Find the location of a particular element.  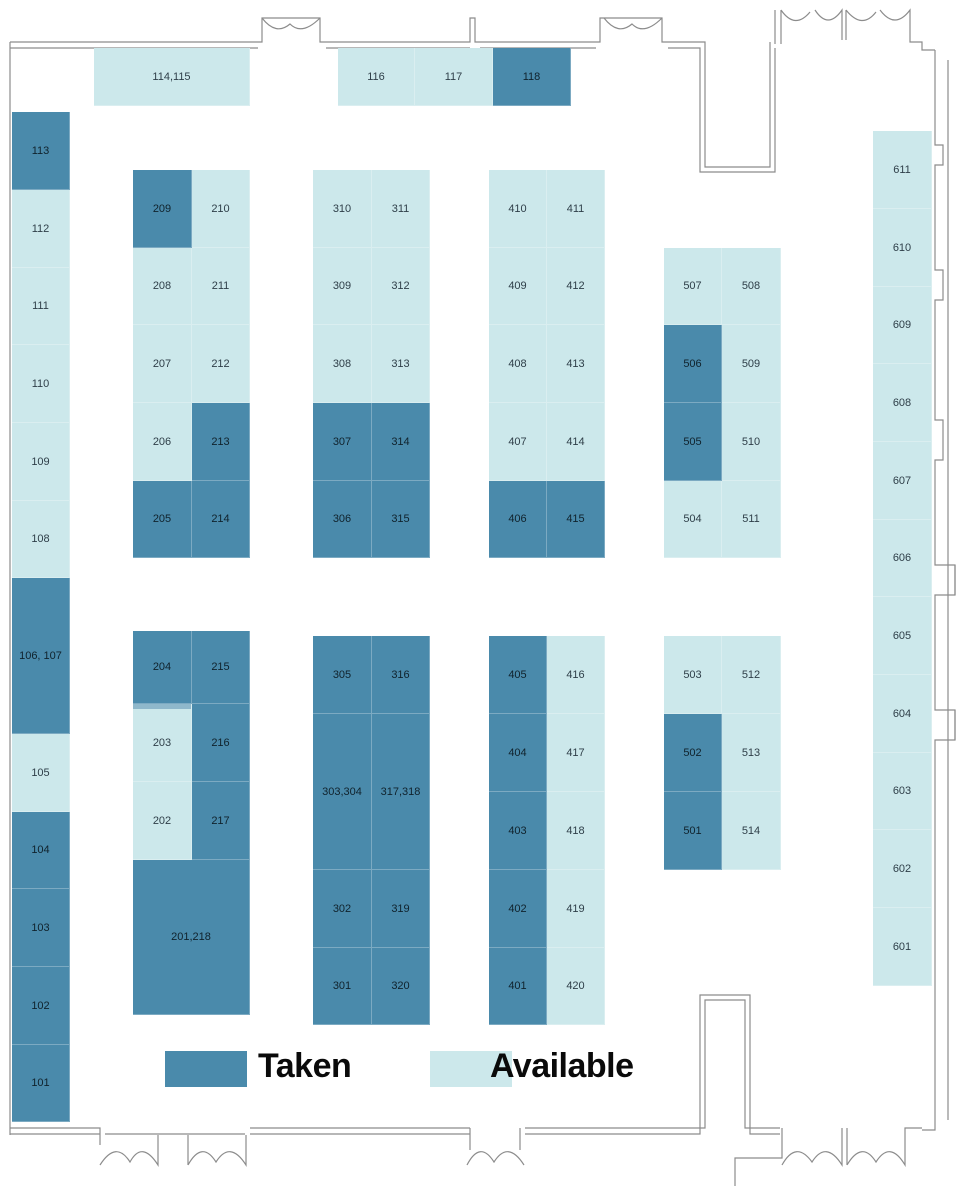

booth-412: 412 is located at coordinates (576, 286).